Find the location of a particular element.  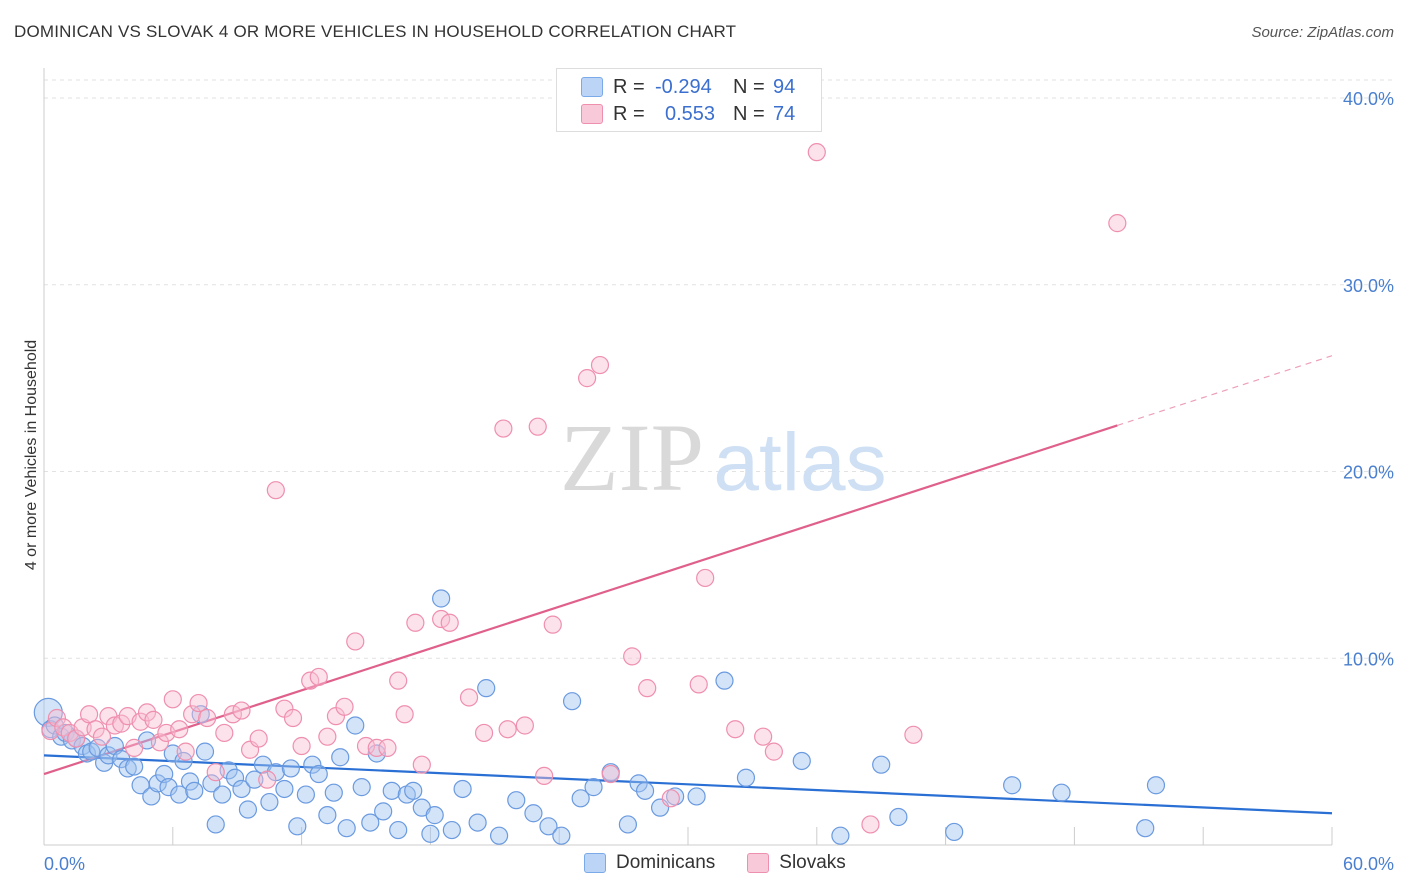

watermark-atlas: atlas is located at coordinates (799, 462).